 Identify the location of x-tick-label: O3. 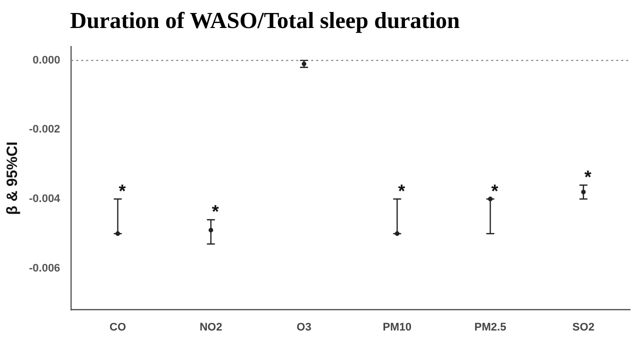
(304, 327).